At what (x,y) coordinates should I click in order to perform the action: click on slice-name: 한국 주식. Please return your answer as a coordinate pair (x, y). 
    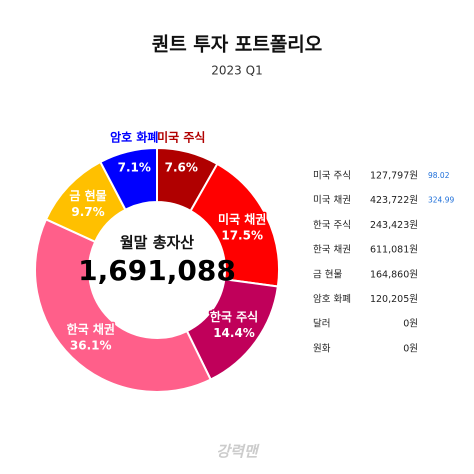
    Looking at the image, I should click on (234, 316).